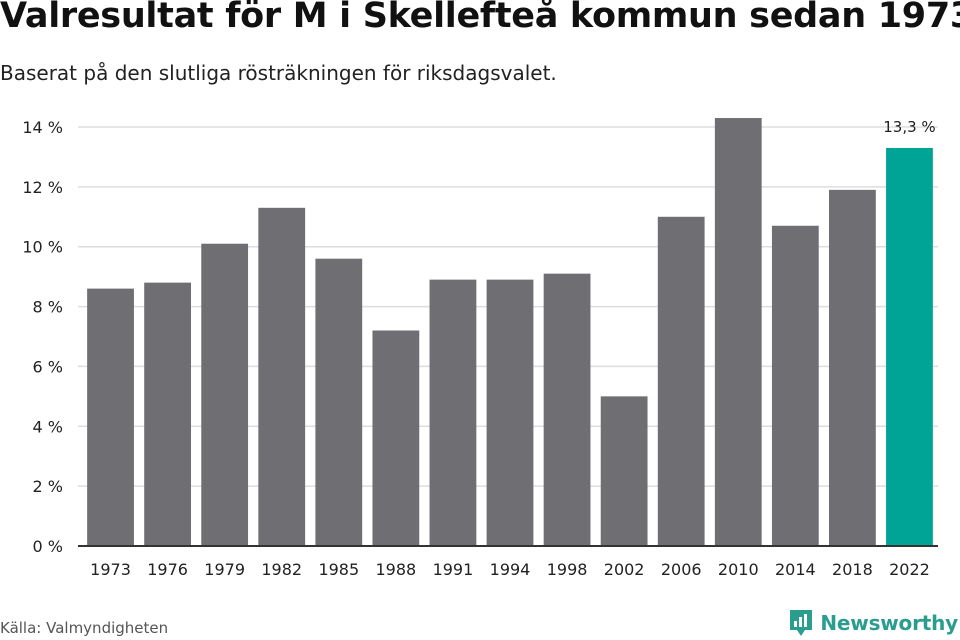 Image resolution: width=960 pixels, height=640 pixels. I want to click on y-tick-label: 6 %, so click(48, 366).